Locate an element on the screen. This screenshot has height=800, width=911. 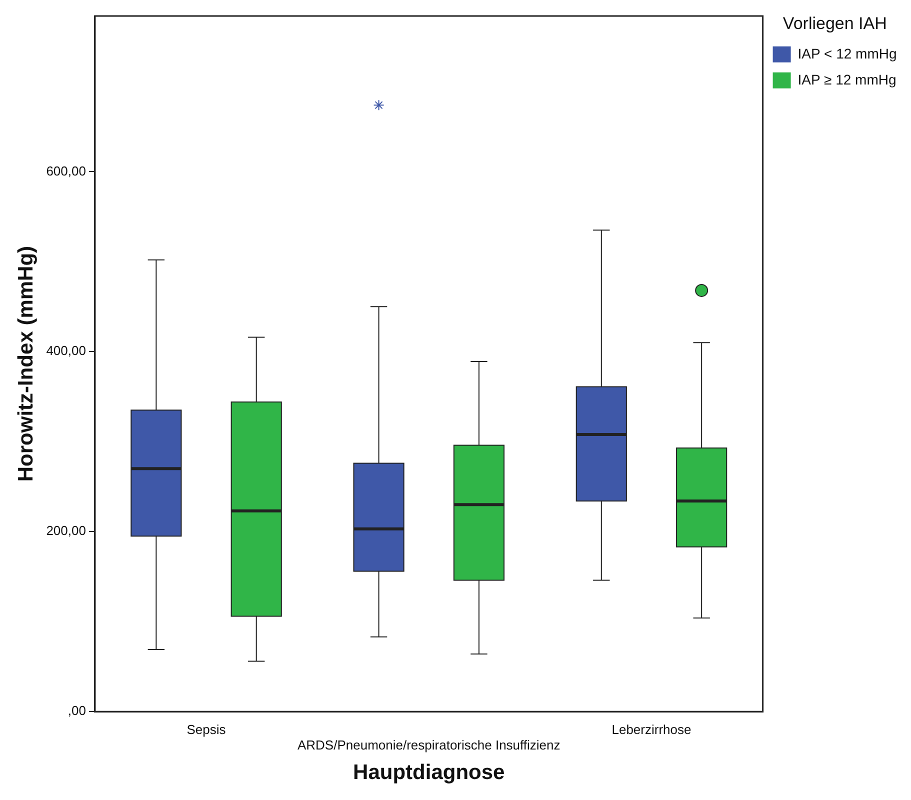
y-axis-title: Horowitz-Index (mmHg) is located at coordinates (26, 364).